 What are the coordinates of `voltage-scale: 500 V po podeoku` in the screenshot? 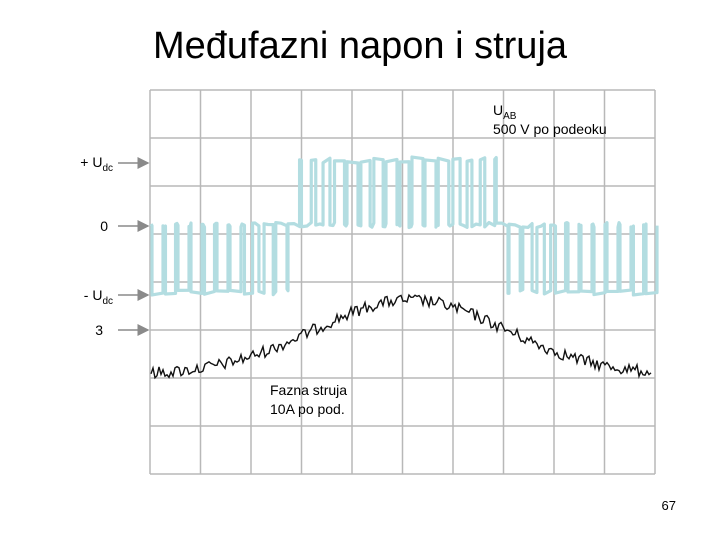 It's located at (550, 129).